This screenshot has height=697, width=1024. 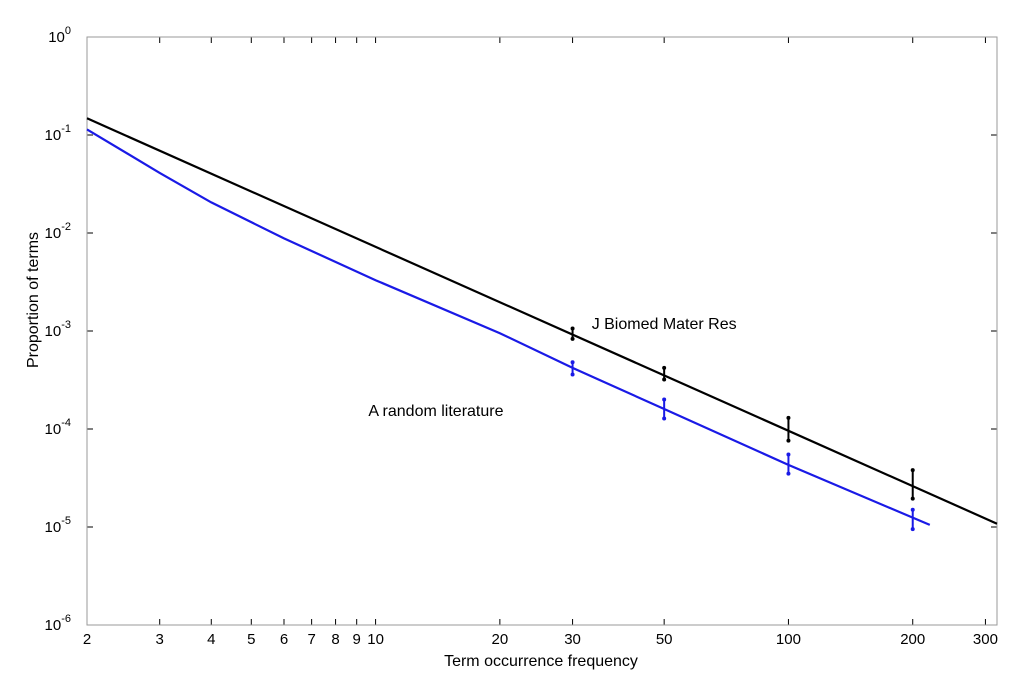 I want to click on x-tick-label: 50, so click(x=664, y=639).